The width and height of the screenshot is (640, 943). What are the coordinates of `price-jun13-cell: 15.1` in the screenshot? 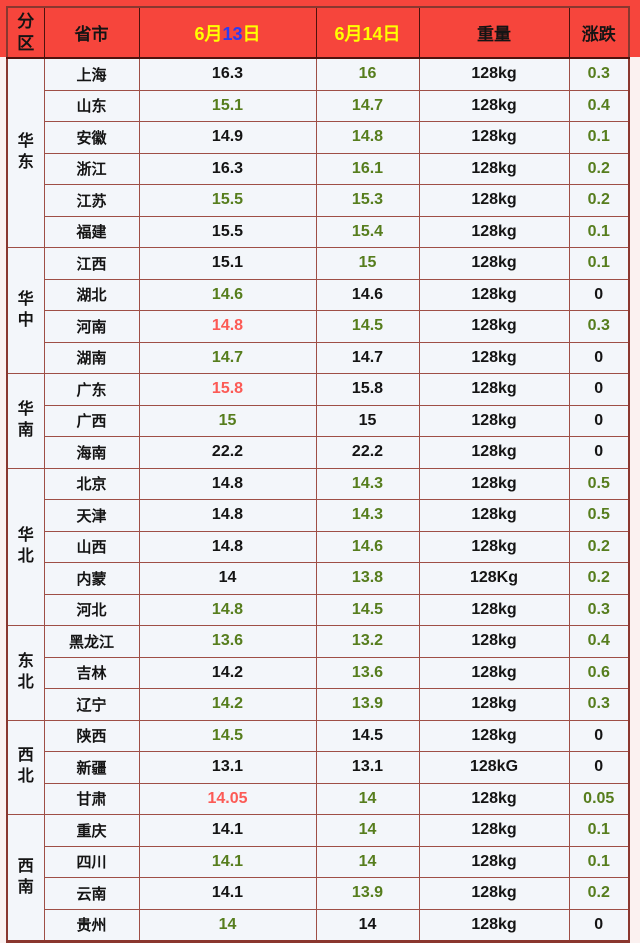 It's located at (227, 105).